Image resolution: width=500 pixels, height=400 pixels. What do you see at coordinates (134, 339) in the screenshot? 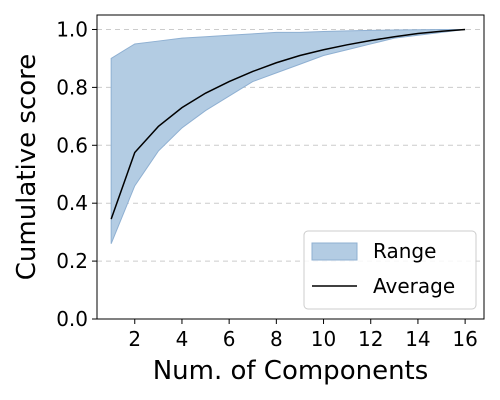
I see `x-tick-label: 2` at bounding box center [134, 339].